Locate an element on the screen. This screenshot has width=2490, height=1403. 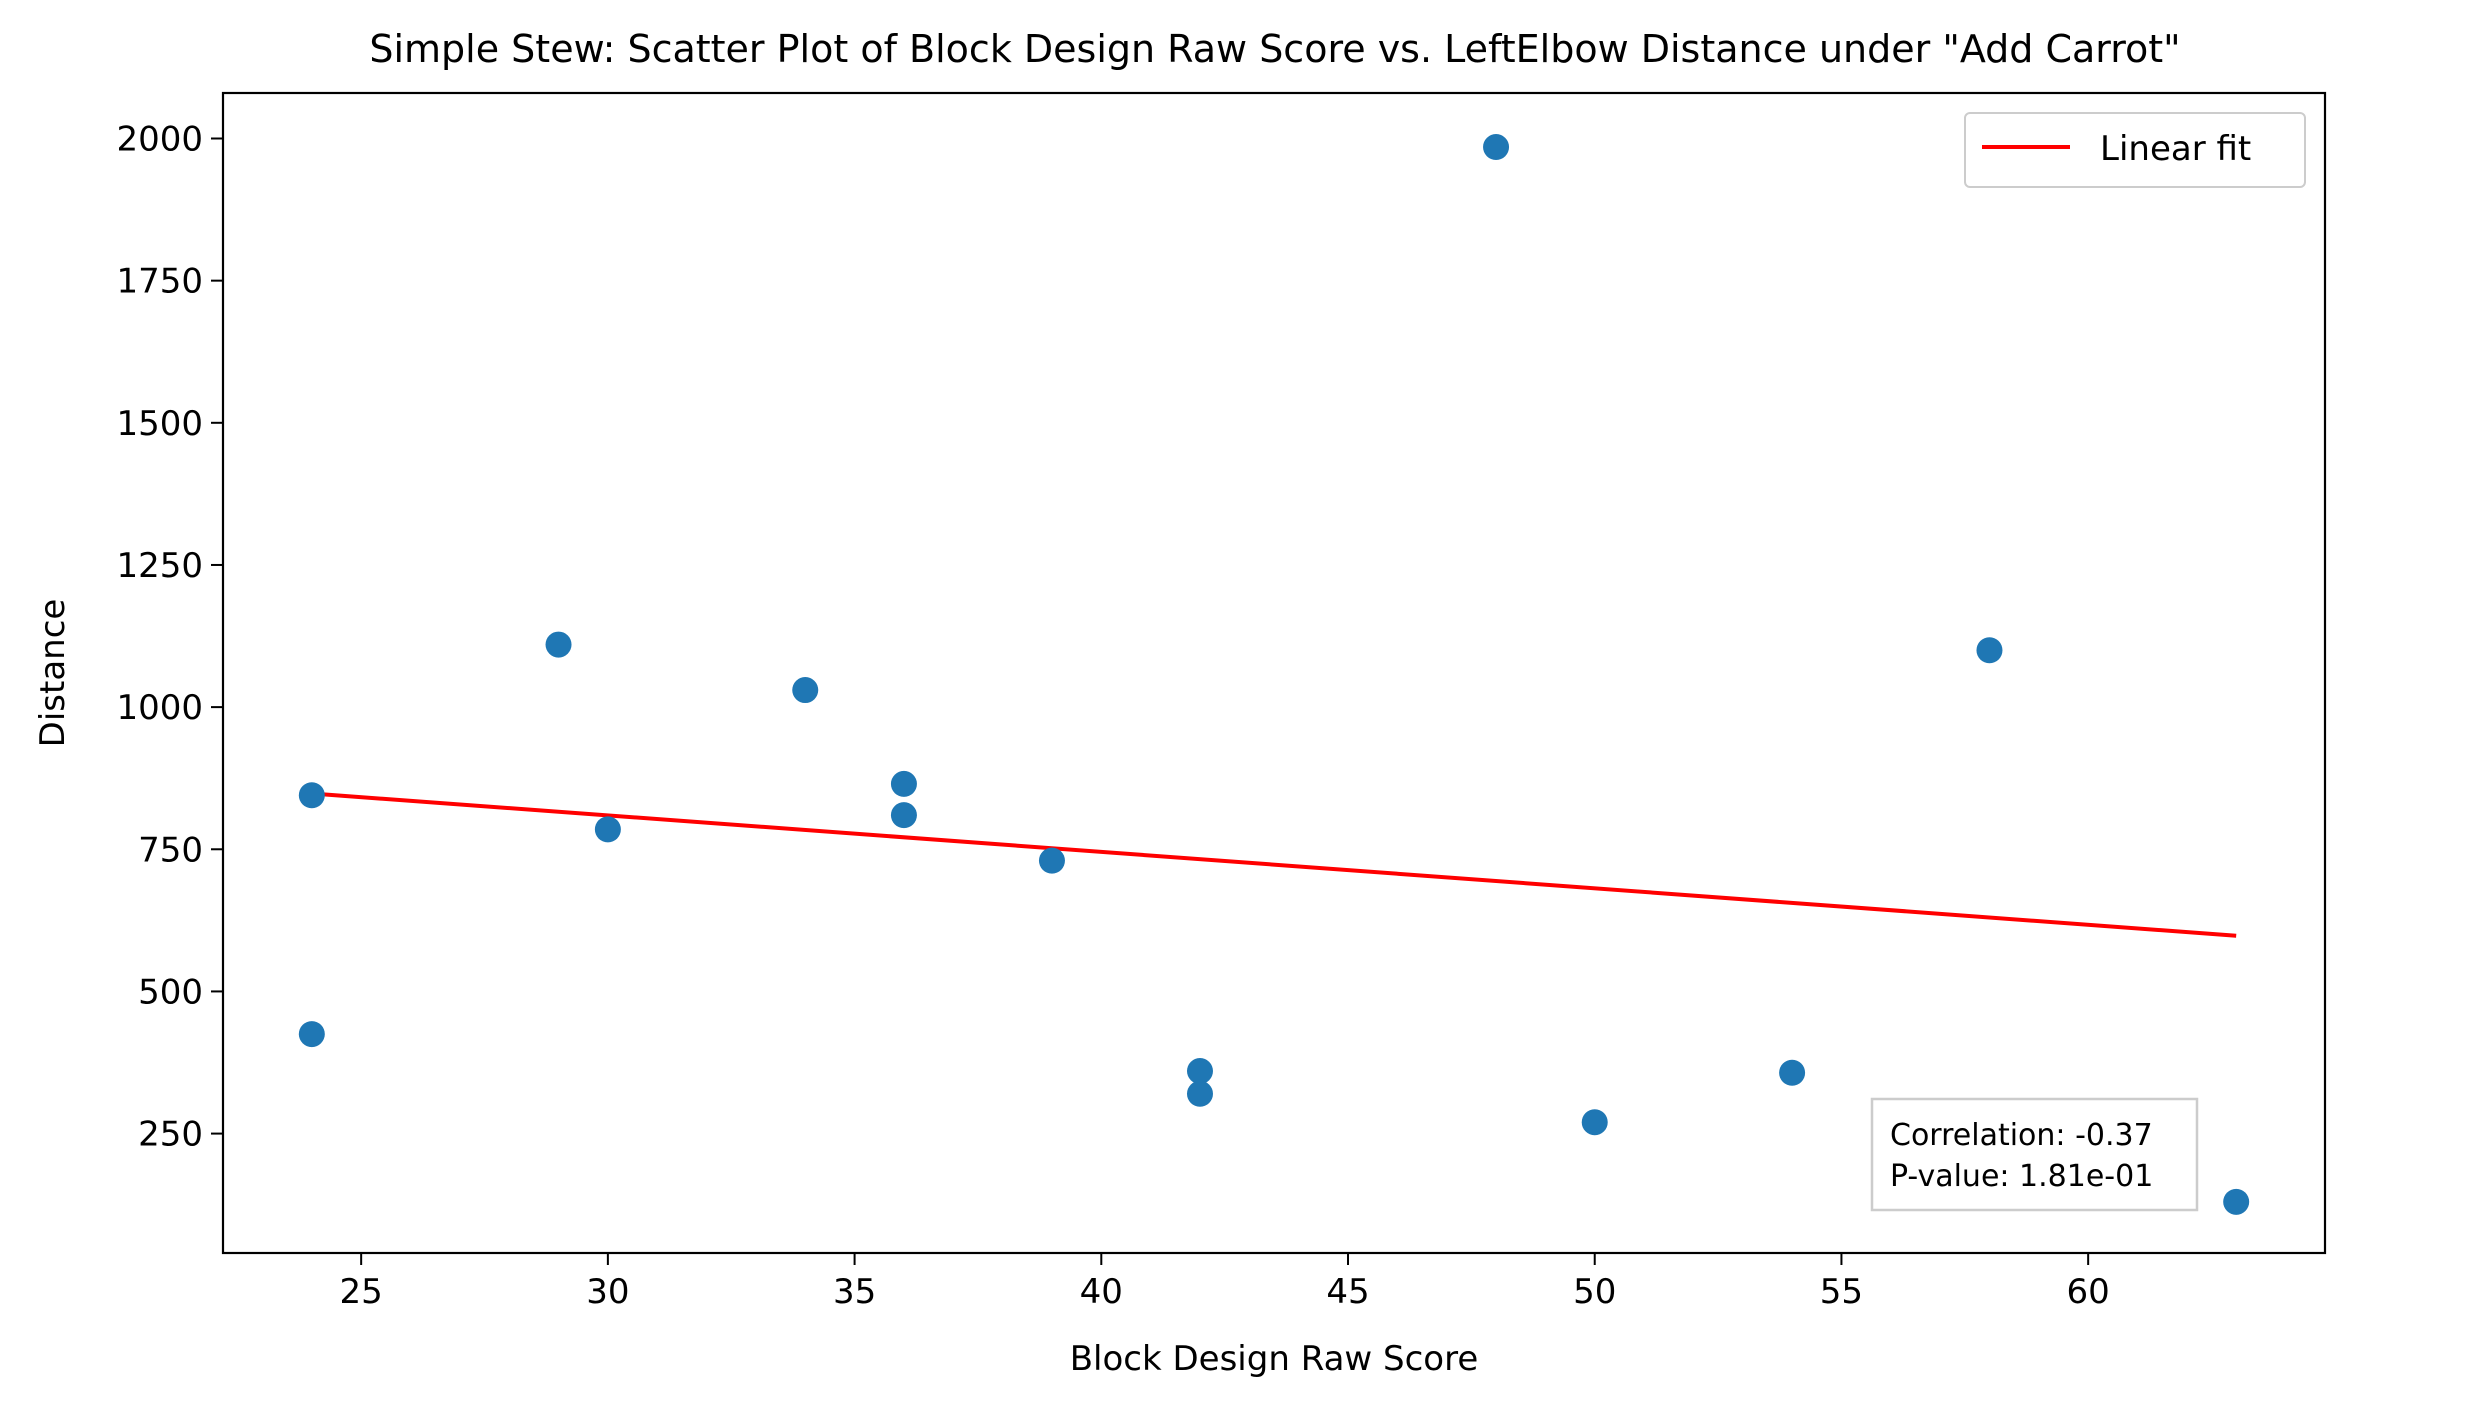
stats-annotation: Correlation: -0.37 P-value: 1.81e-01 is located at coordinates (2034, 1154).